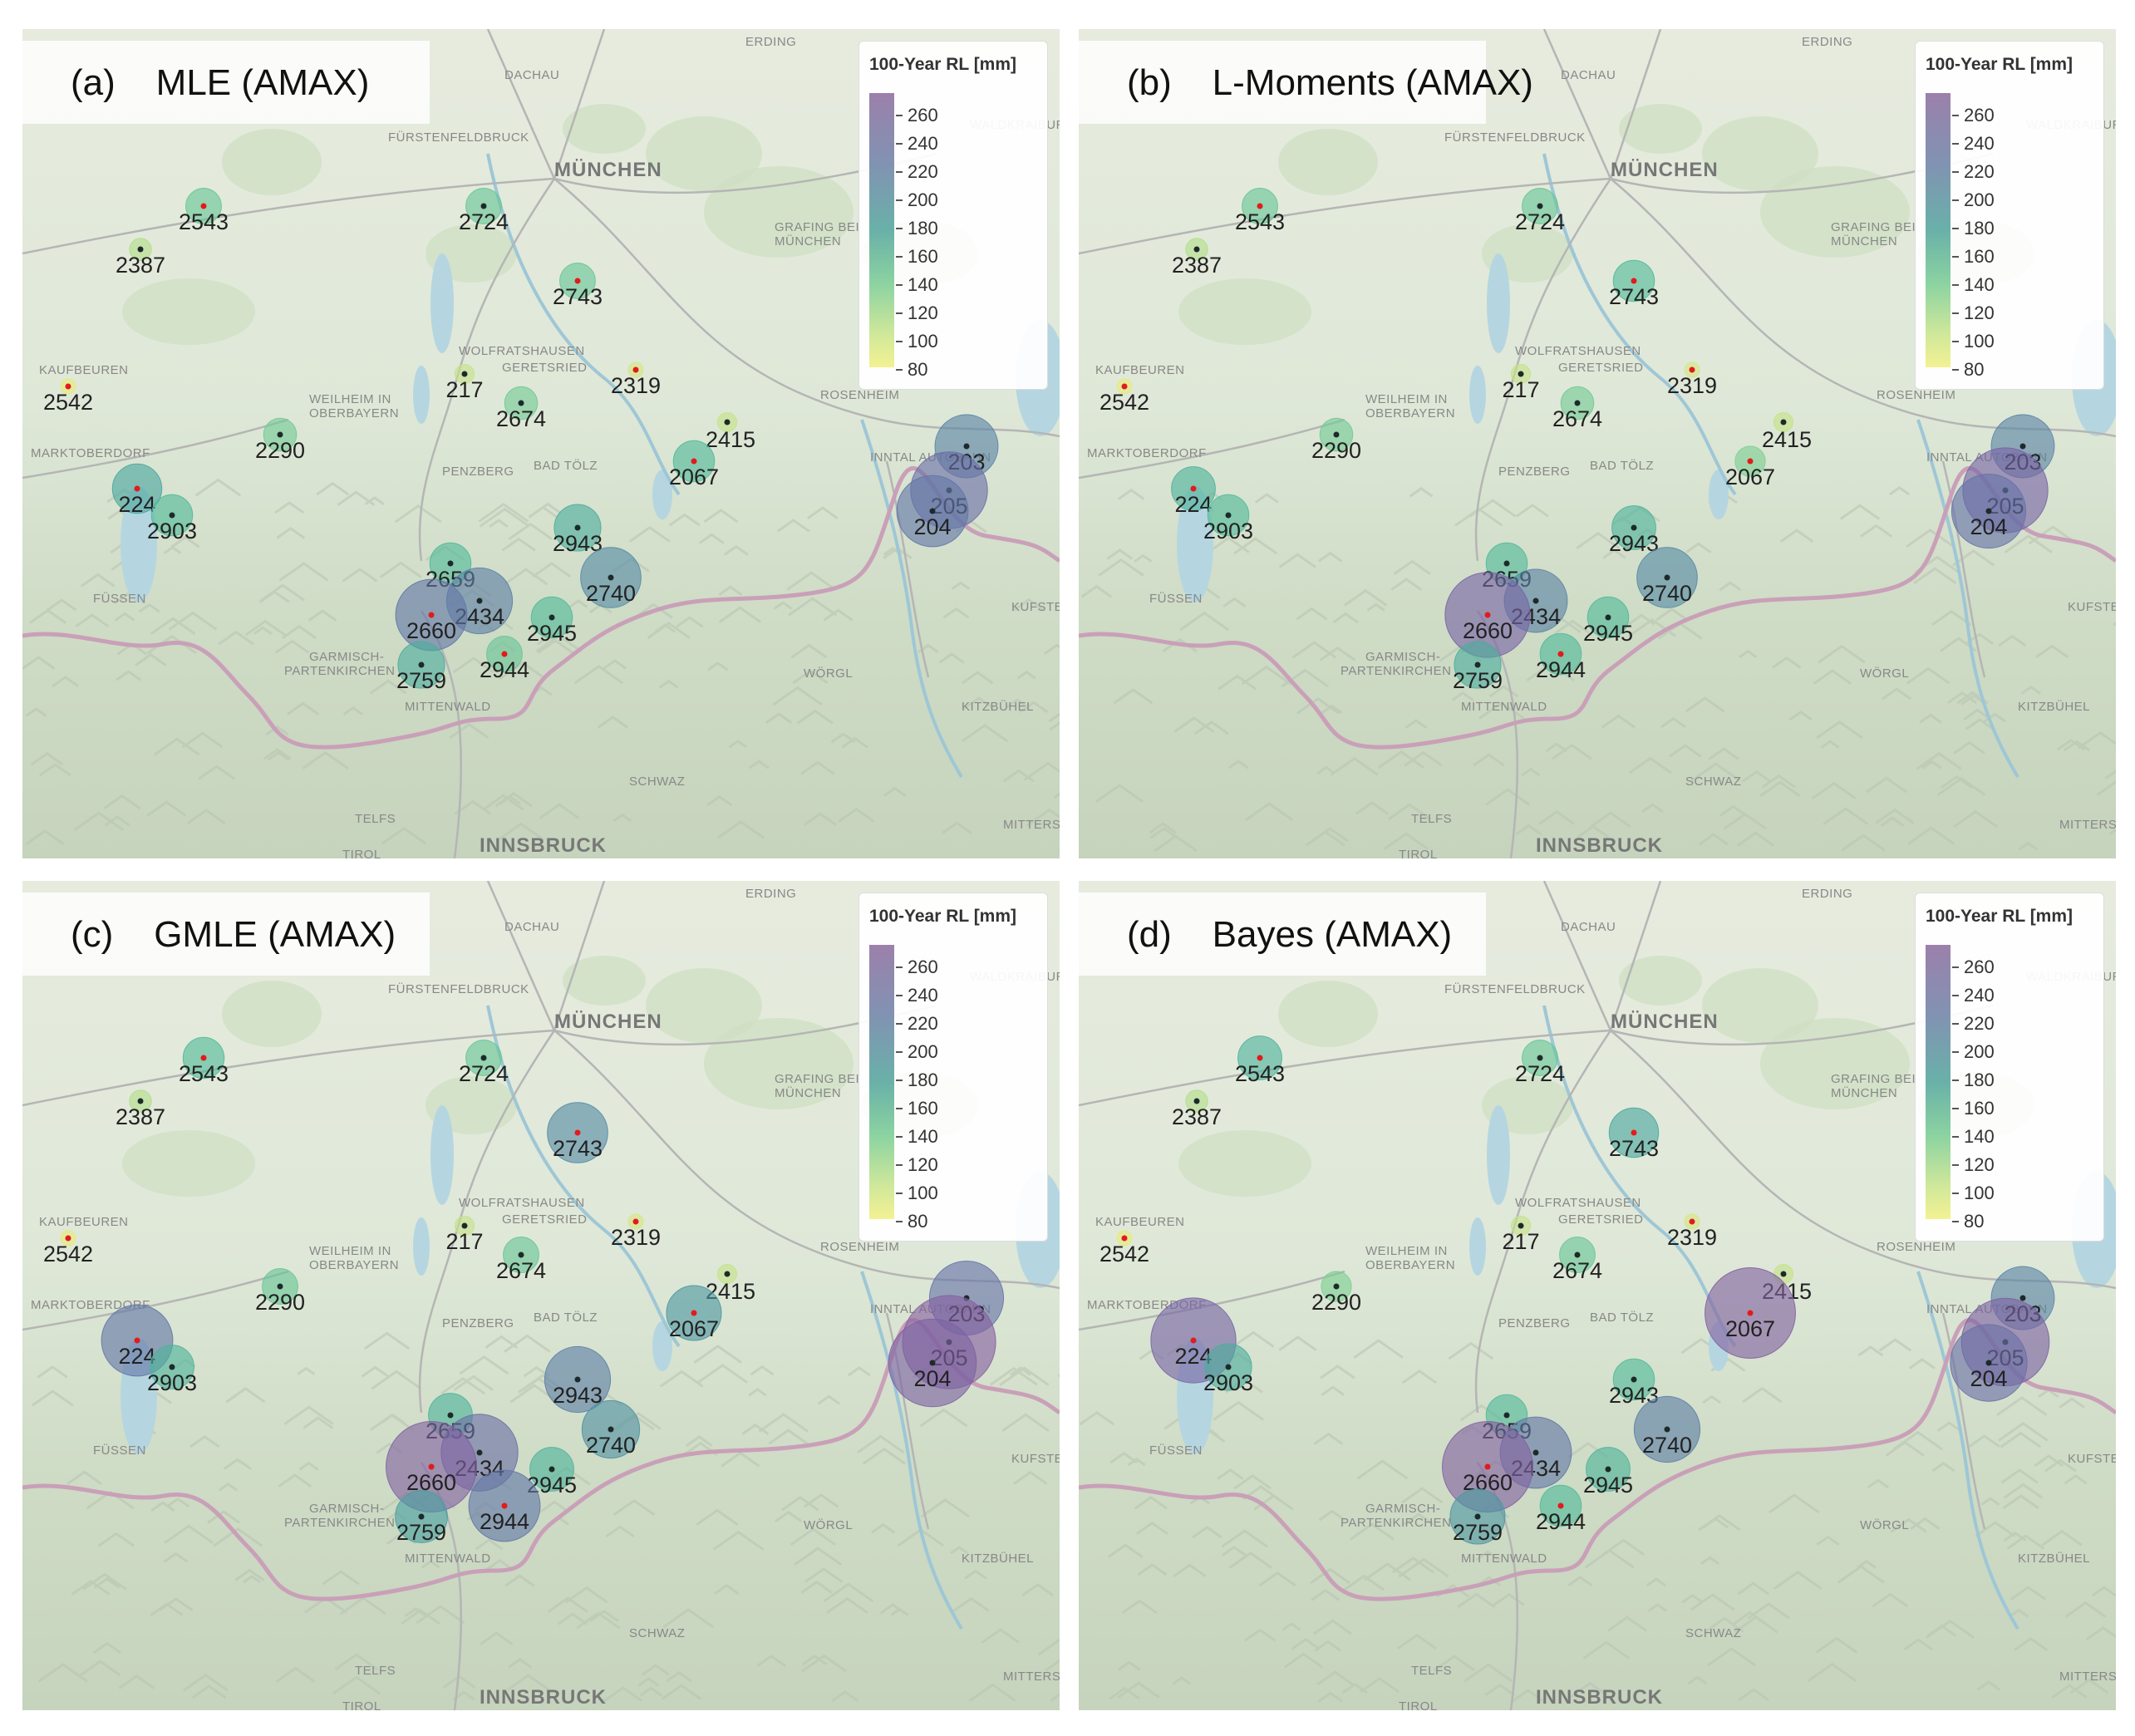 The width and height of the screenshot is (2135, 1736). Describe the element at coordinates (521, 418) in the screenshot. I see `station-label: 2674` at that location.